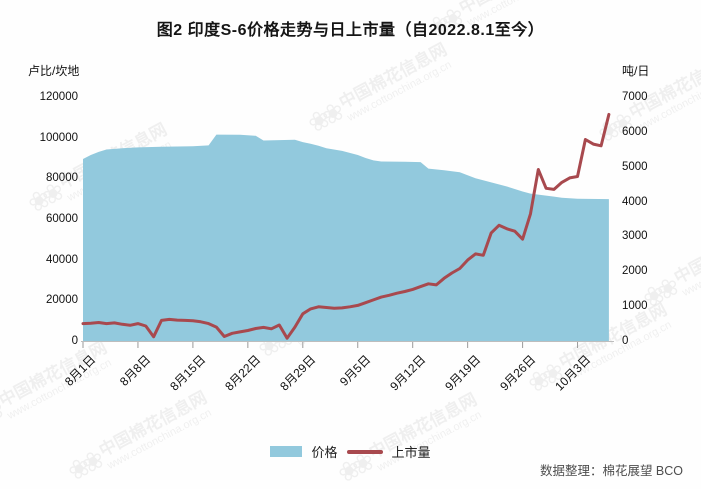 This screenshot has height=489, width=701. What do you see at coordinates (635, 97) in the screenshot?
I see `right-axis-tick-label: 7000` at bounding box center [635, 97].